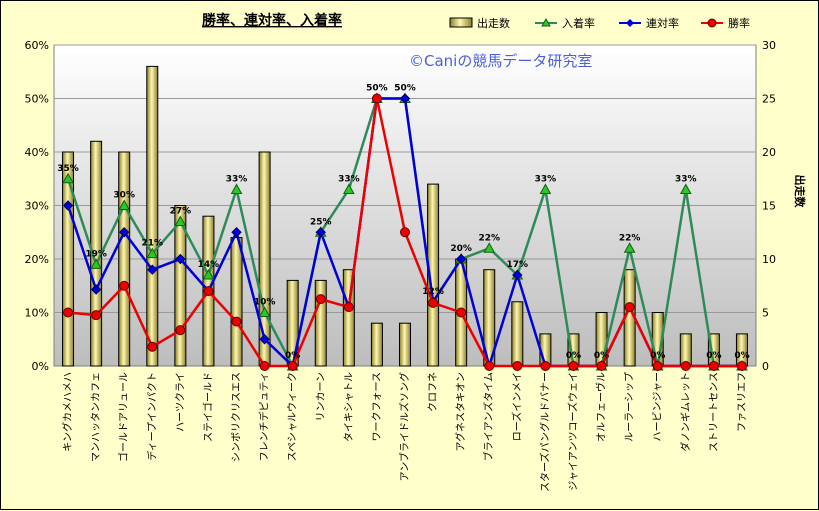 The height and width of the screenshot is (511, 819). Describe the element at coordinates (209, 265) in the screenshot. I see `data-label: 14%` at that location.